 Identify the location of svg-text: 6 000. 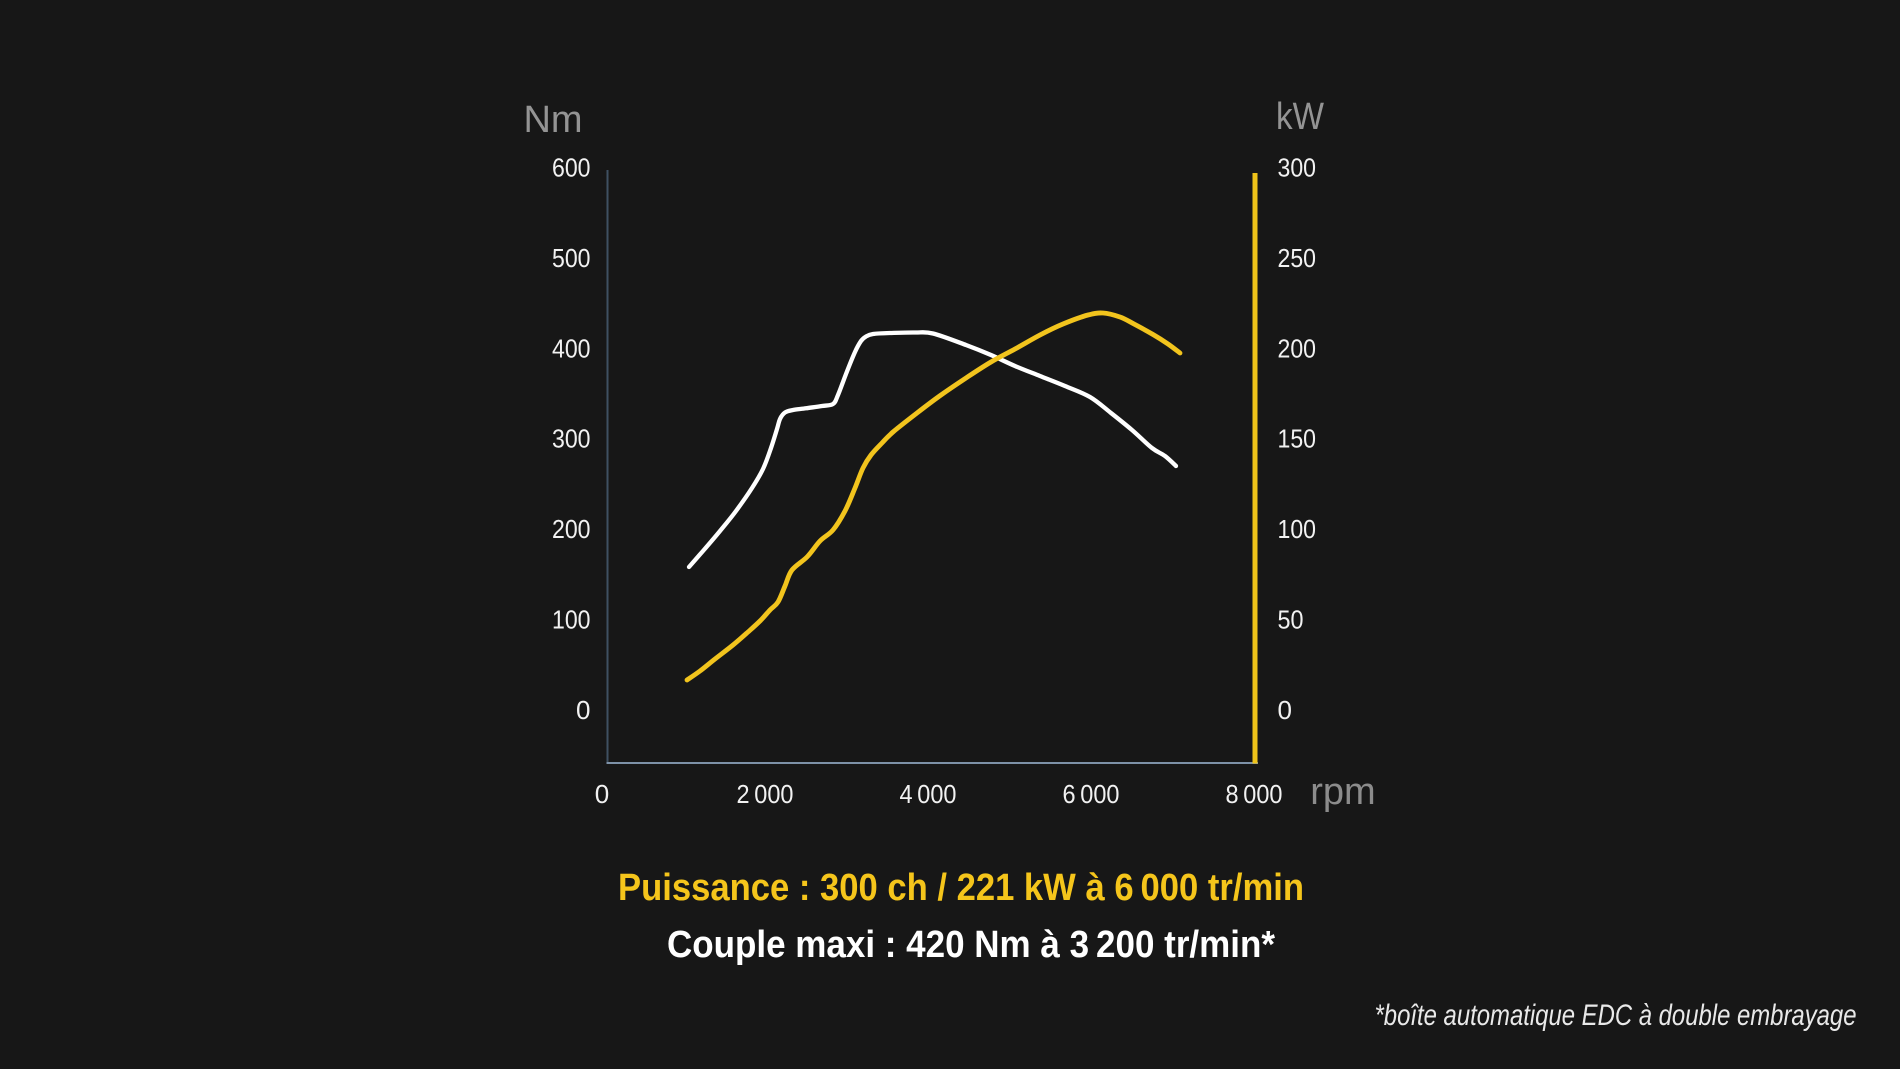
(1091, 794).